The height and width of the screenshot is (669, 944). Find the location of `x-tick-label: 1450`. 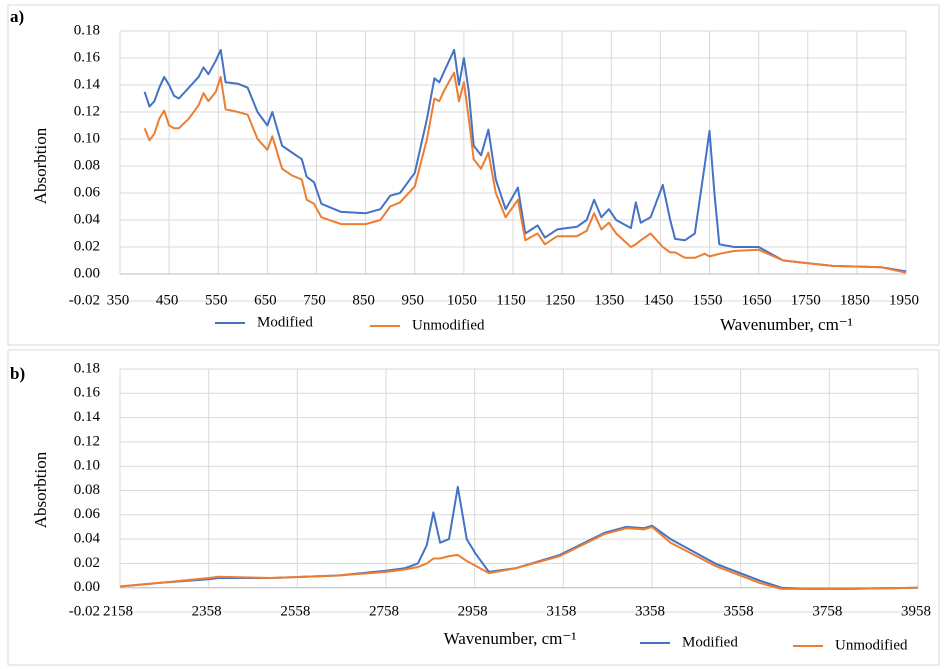

x-tick-label: 1450 is located at coordinates (658, 300).